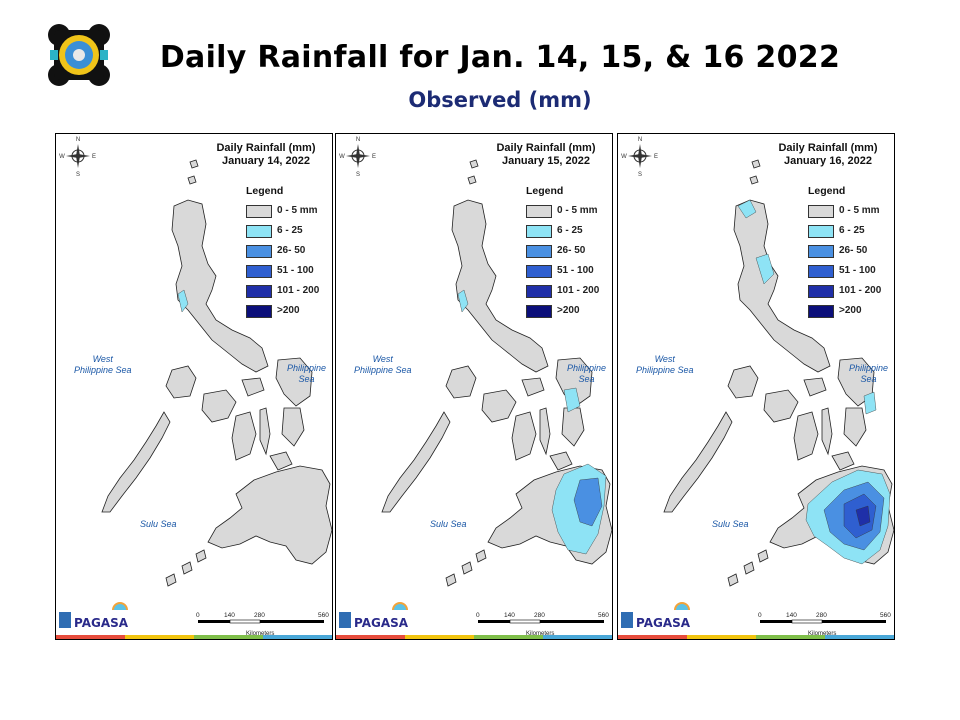 The height and width of the screenshot is (720, 960). I want to click on islands, so click(216, 373).